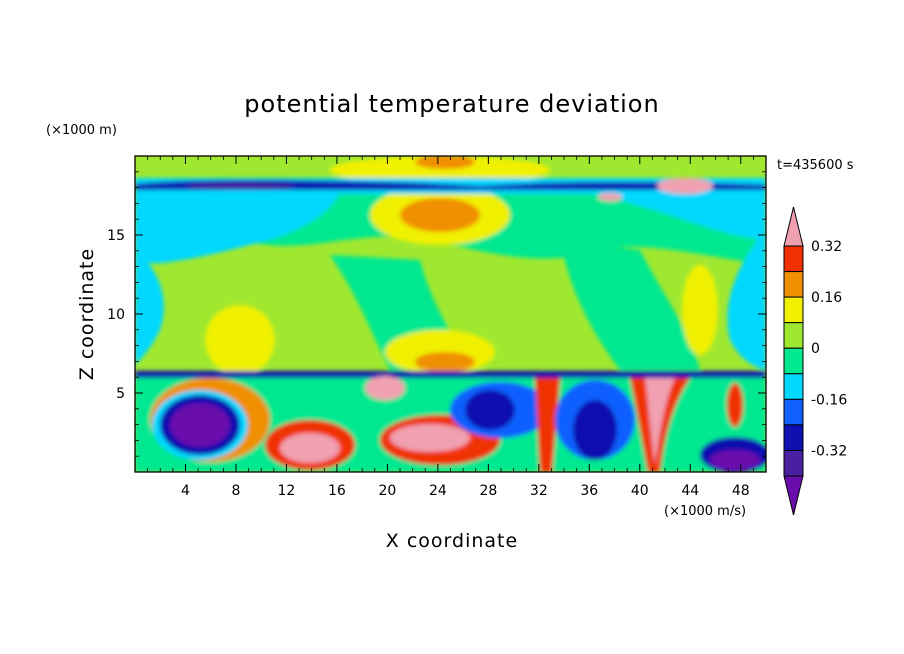 The width and height of the screenshot is (904, 654). What do you see at coordinates (829, 400) in the screenshot?
I see `colorbar-label: -0.16` at bounding box center [829, 400].